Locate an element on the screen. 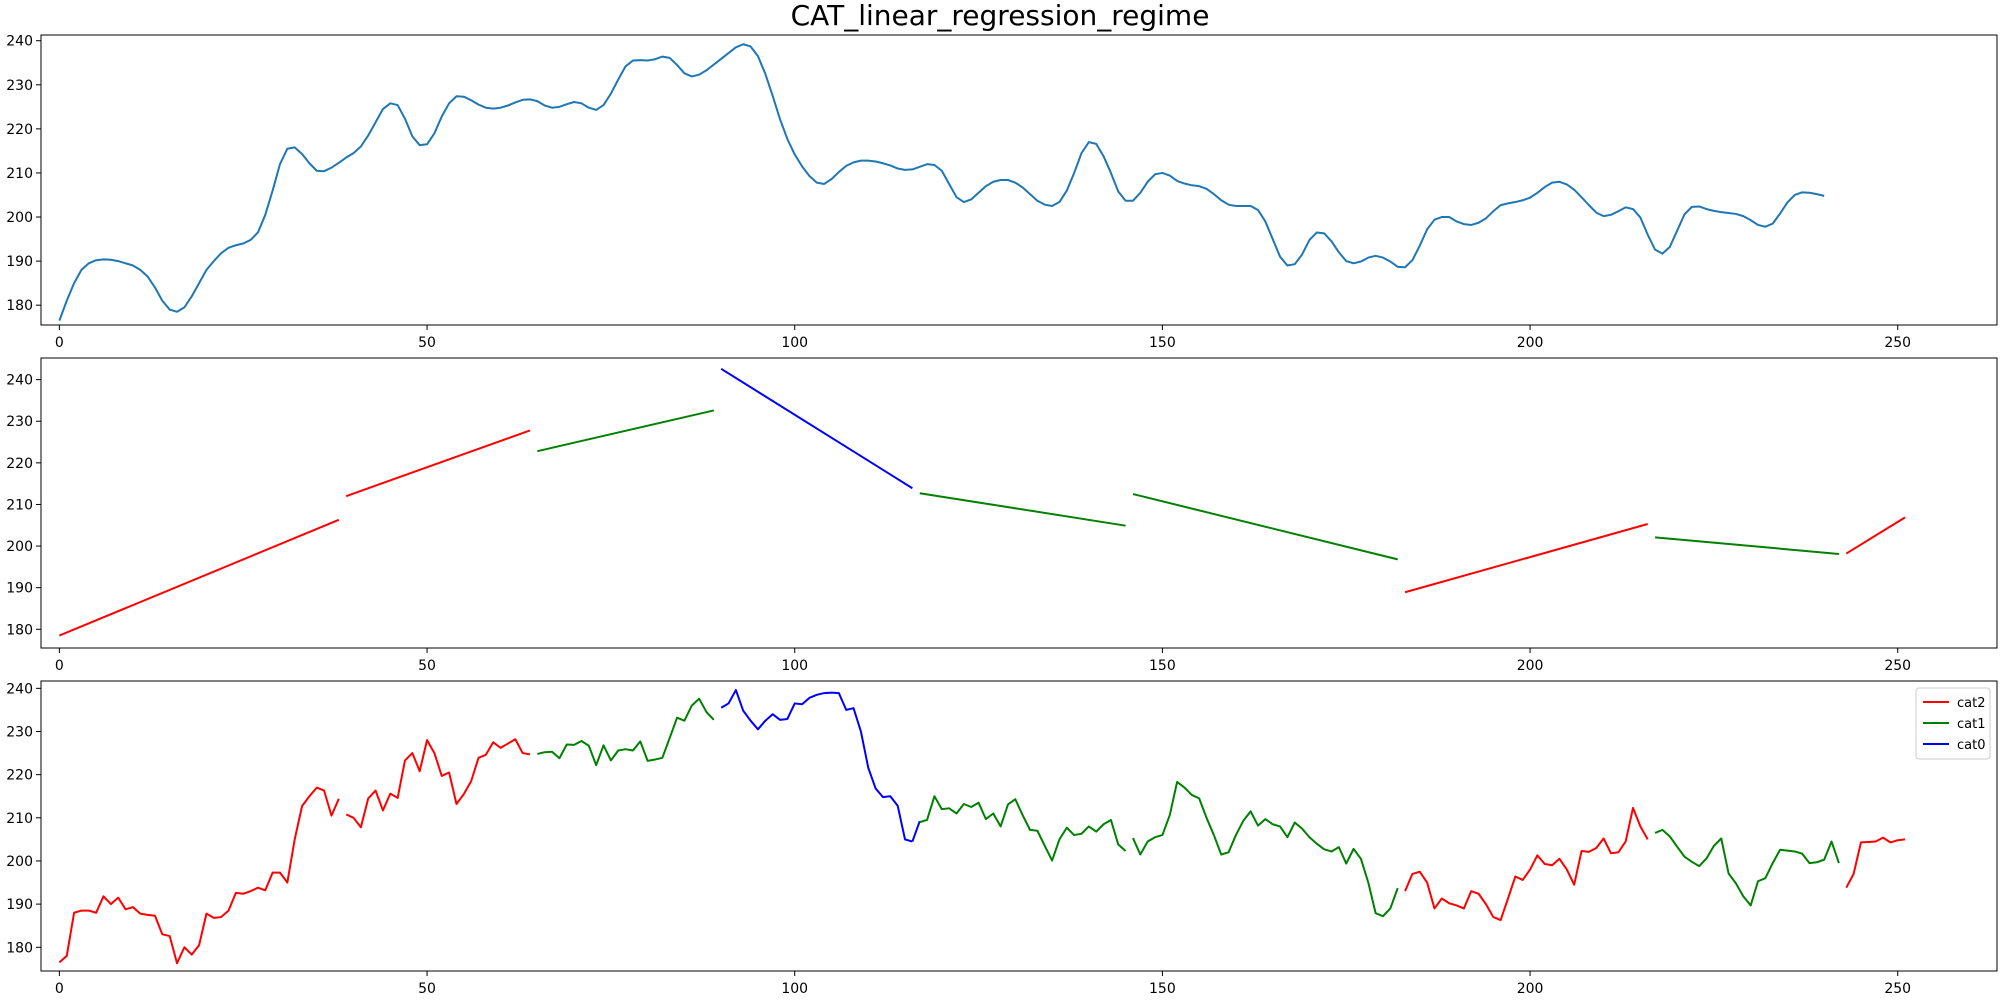 Image resolution: width=2000 pixels, height=1000 pixels. legend-label-cat2: cat2 is located at coordinates (1971, 703).